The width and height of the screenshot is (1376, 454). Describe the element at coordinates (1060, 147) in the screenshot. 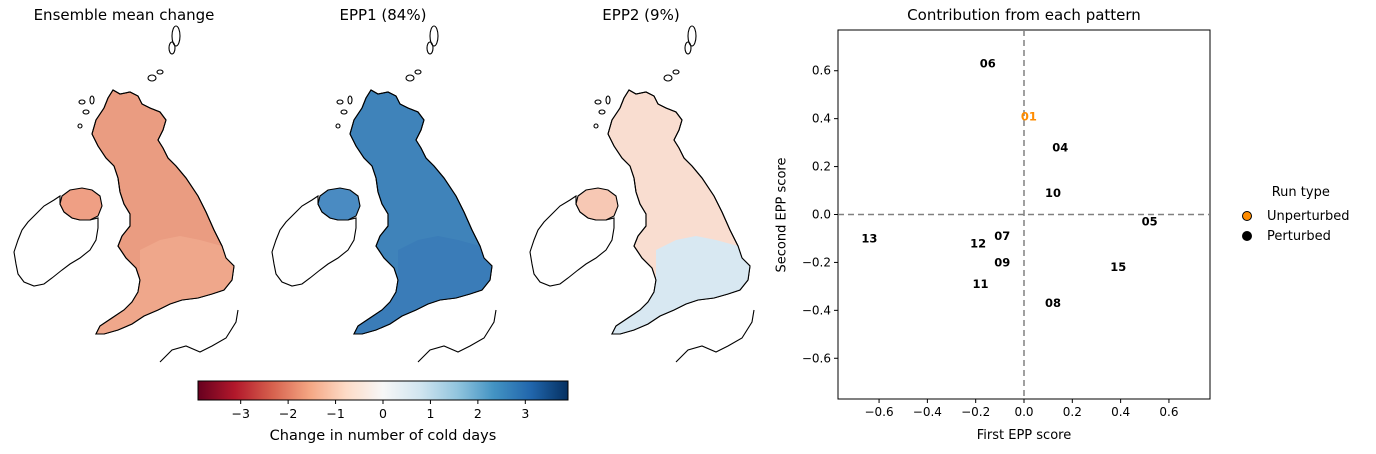

I see `point-label-04: 04` at that location.